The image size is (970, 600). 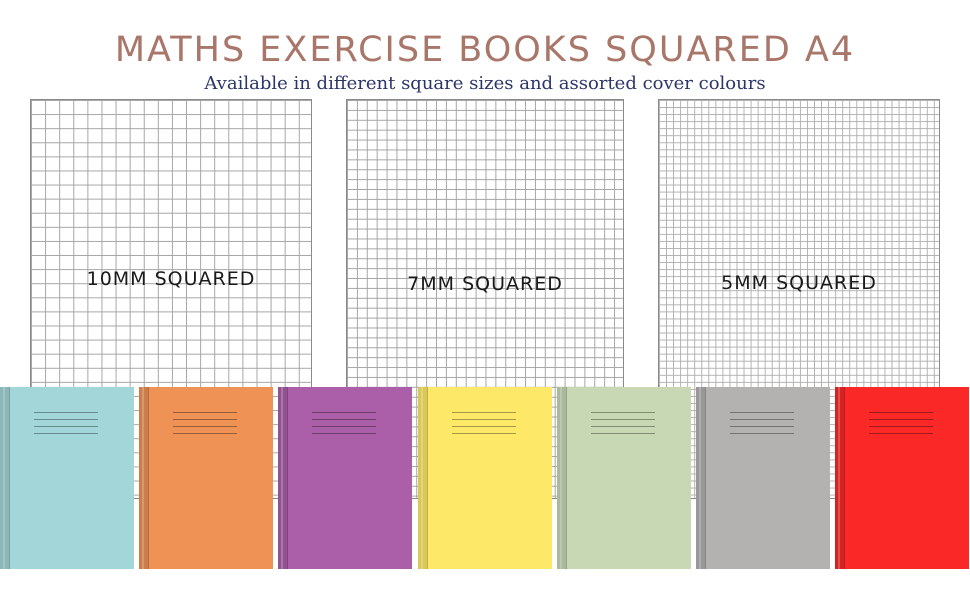 What do you see at coordinates (799, 283) in the screenshot?
I see `sheet-label-5mm: 5MM SQUARED` at bounding box center [799, 283].